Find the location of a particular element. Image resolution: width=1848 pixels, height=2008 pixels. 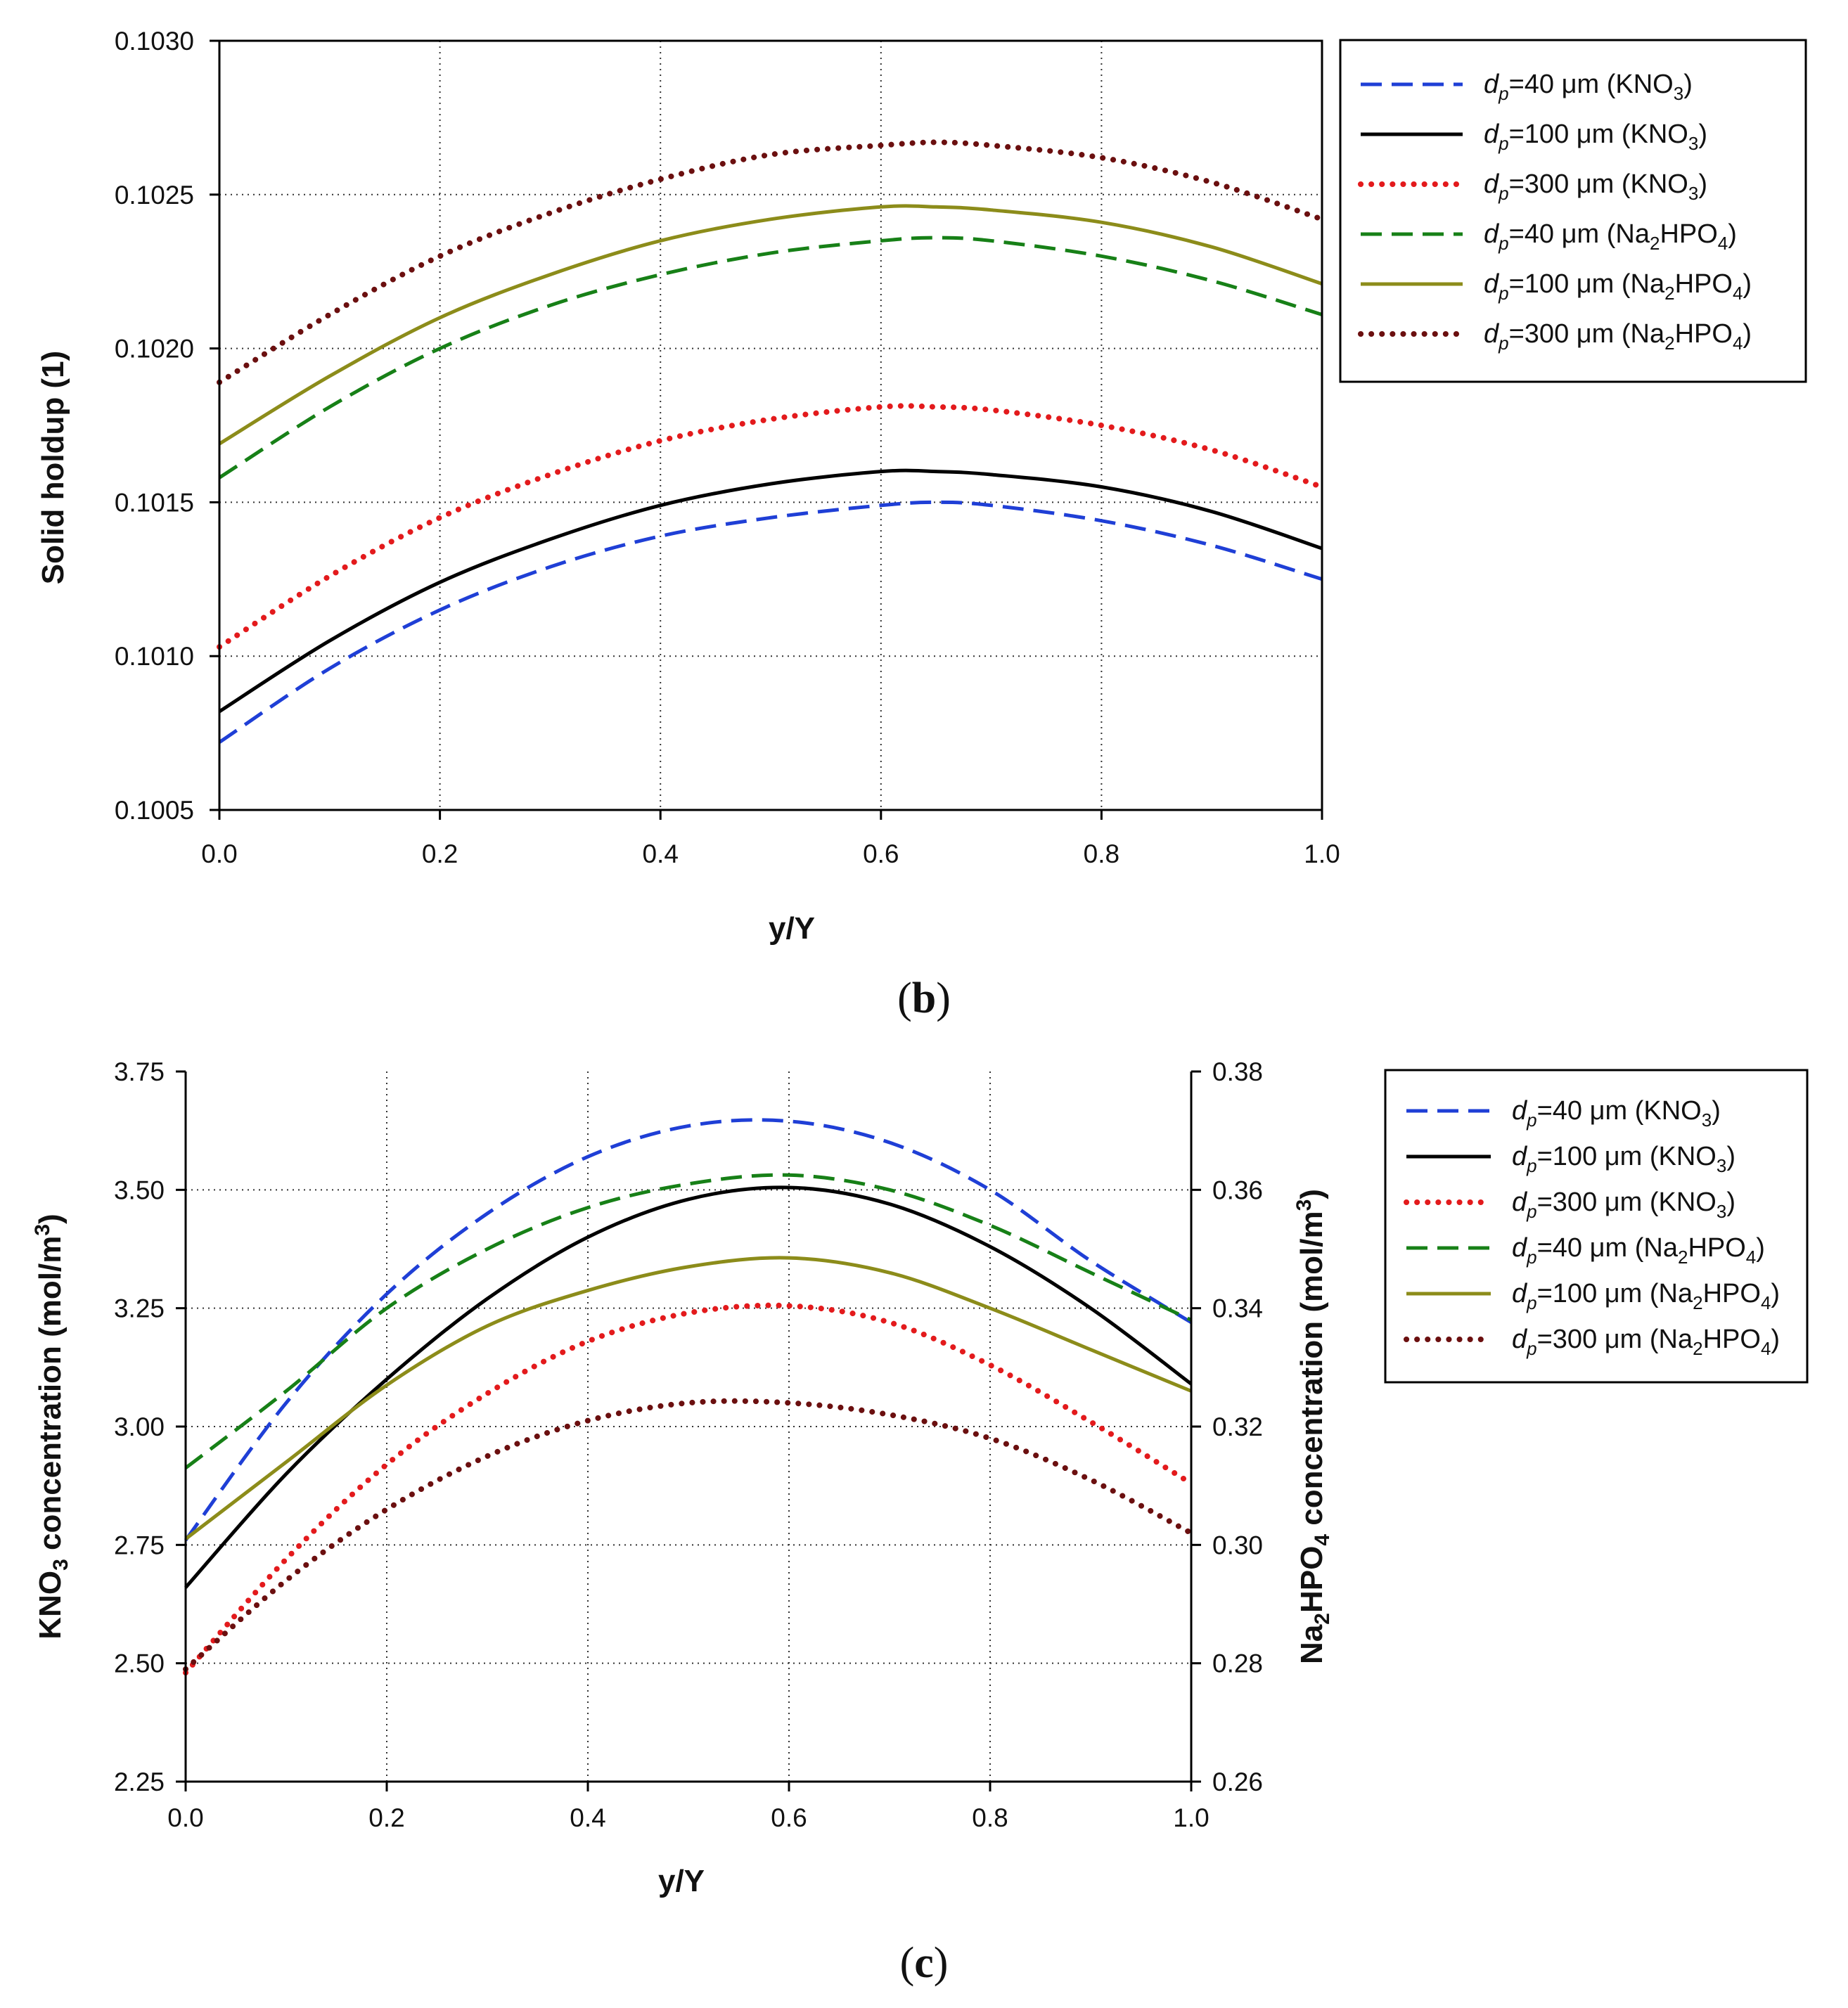

y-tick-label-b: 0.1005 is located at coordinates (154, 810).